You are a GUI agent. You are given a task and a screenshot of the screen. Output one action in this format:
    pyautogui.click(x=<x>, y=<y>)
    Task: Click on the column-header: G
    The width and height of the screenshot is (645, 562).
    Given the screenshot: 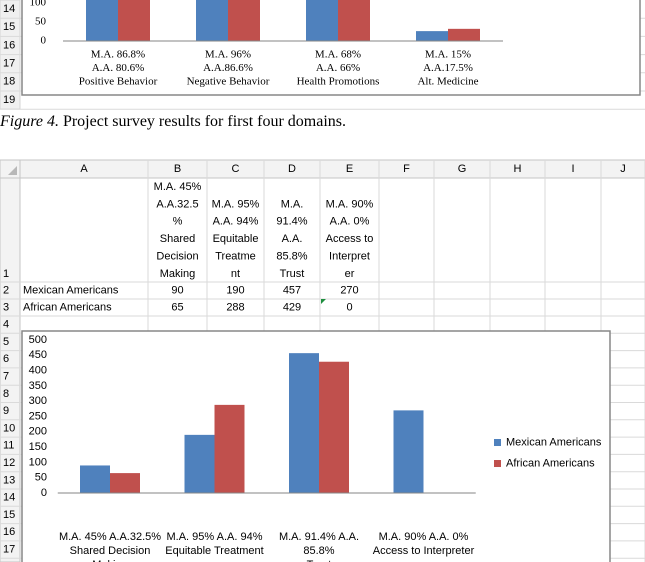 What is the action you would take?
    pyautogui.click(x=462, y=169)
    